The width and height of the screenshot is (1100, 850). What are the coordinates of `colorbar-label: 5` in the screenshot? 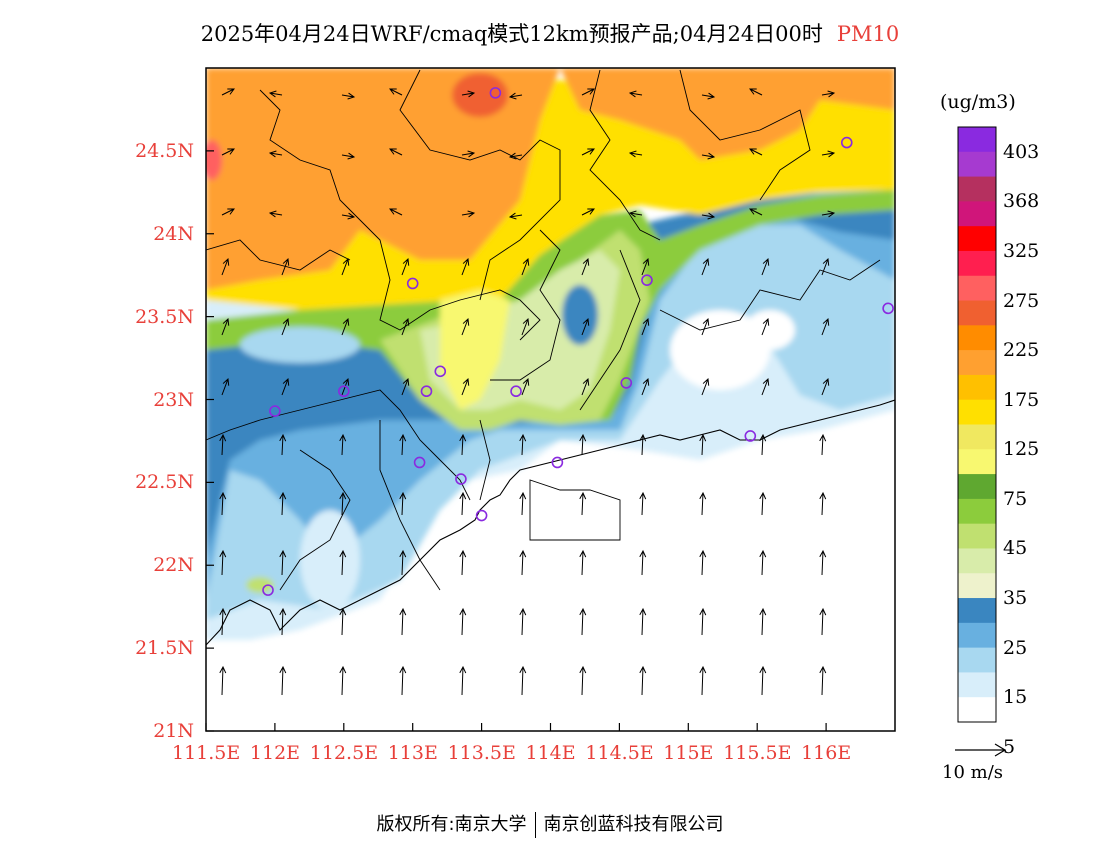 It's located at (1009, 746).